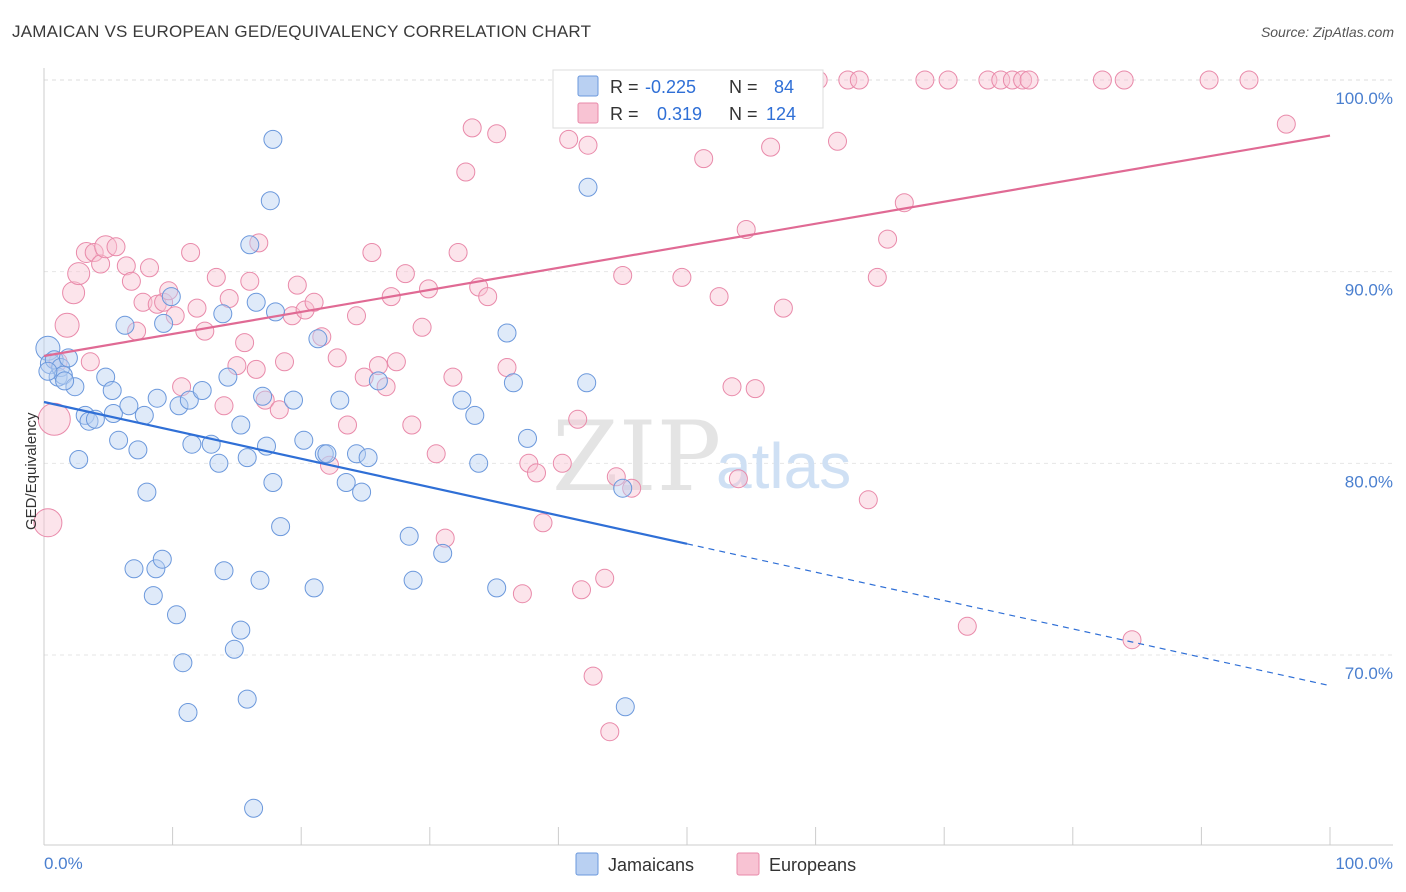  Describe the element at coordinates (1364, 98) in the screenshot. I see `y-tick-label: 100.0%` at that location.